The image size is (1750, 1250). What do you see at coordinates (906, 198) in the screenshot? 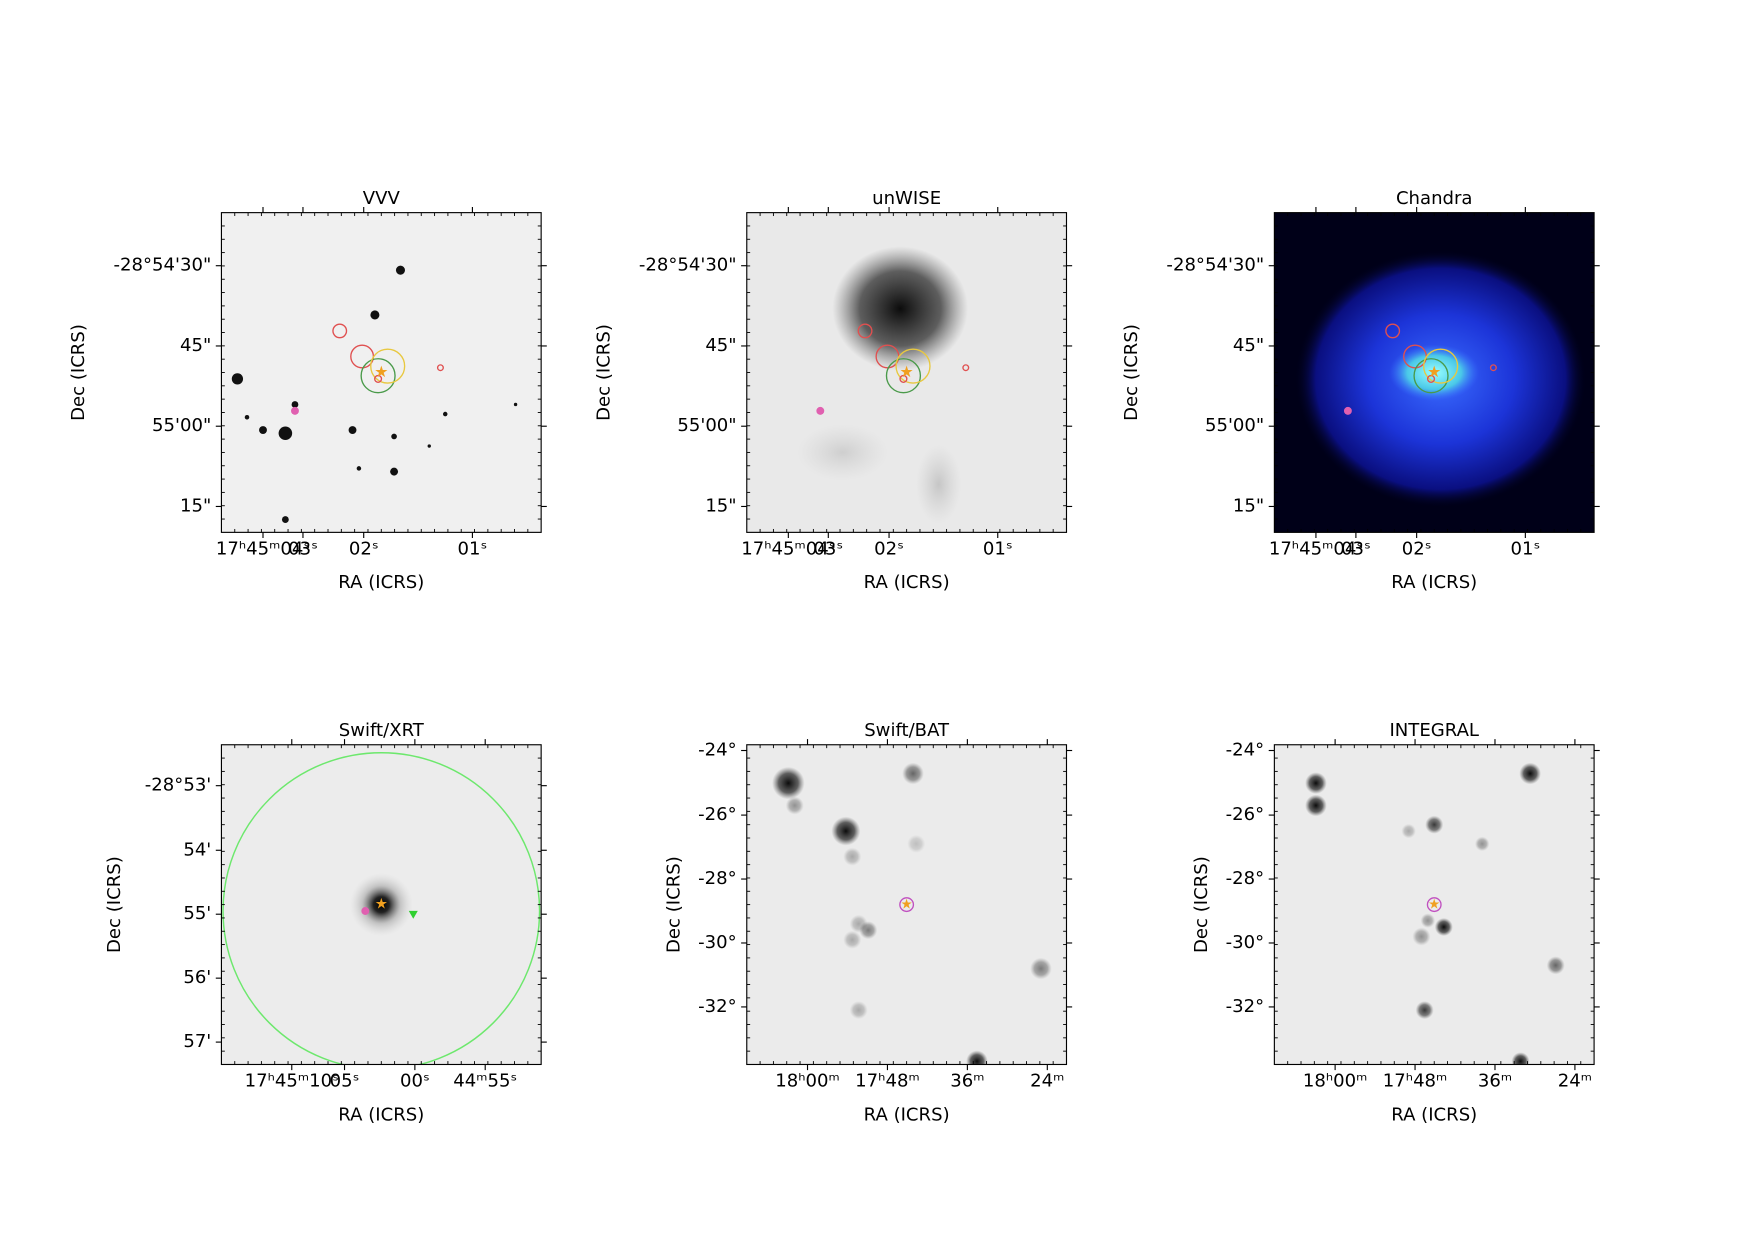
I see `panel-title: unWISE` at bounding box center [906, 198].